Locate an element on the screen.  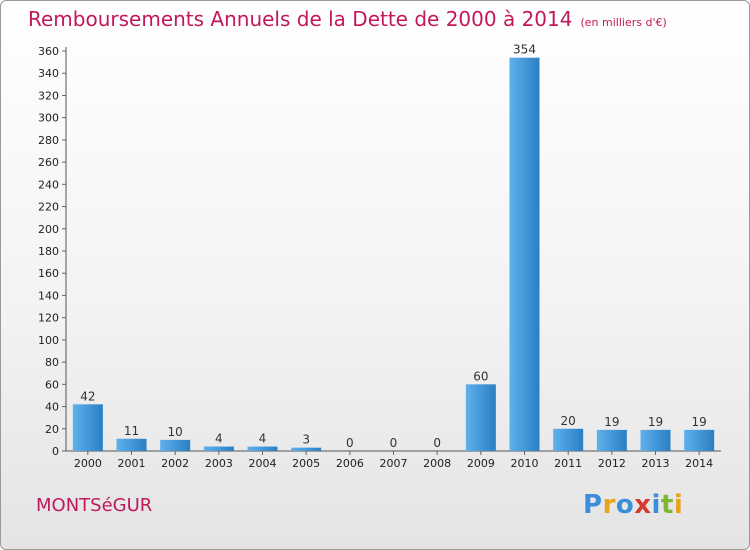
proxiti-logo: Proxiti is located at coordinates (633, 505).